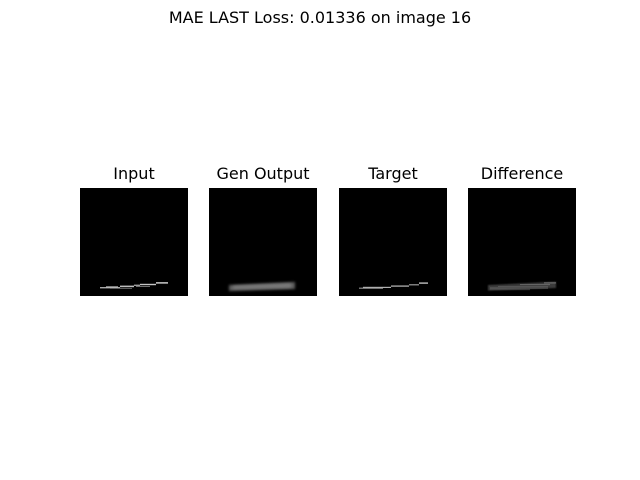 The image size is (640, 480). What do you see at coordinates (393, 285) in the screenshot?
I see `target-stroke` at bounding box center [393, 285].